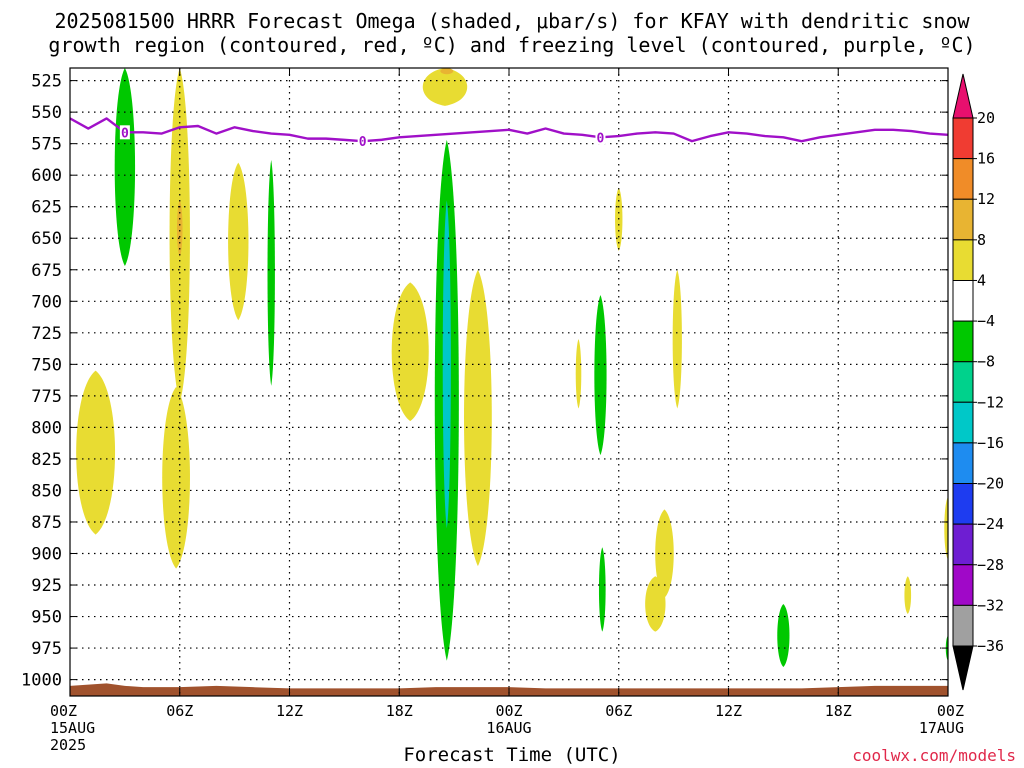 Image resolution: width=1024 pixels, height=768 pixels. I want to click on x-axis-label: Forecast Time (UTC), so click(512, 755).